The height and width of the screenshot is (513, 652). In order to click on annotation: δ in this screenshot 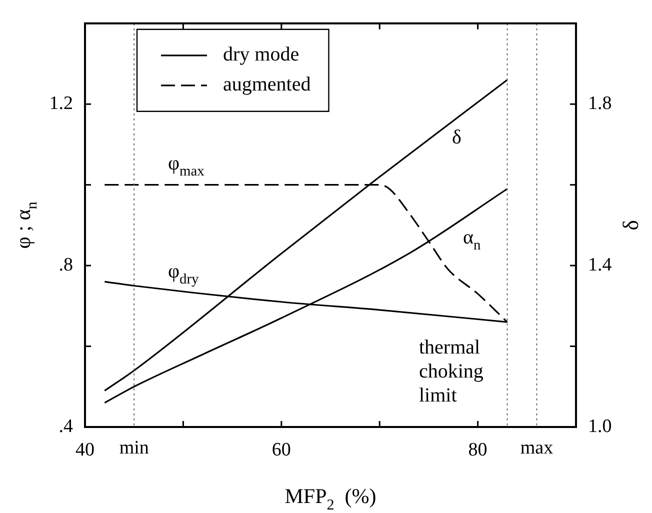, I will do `click(457, 137)`.